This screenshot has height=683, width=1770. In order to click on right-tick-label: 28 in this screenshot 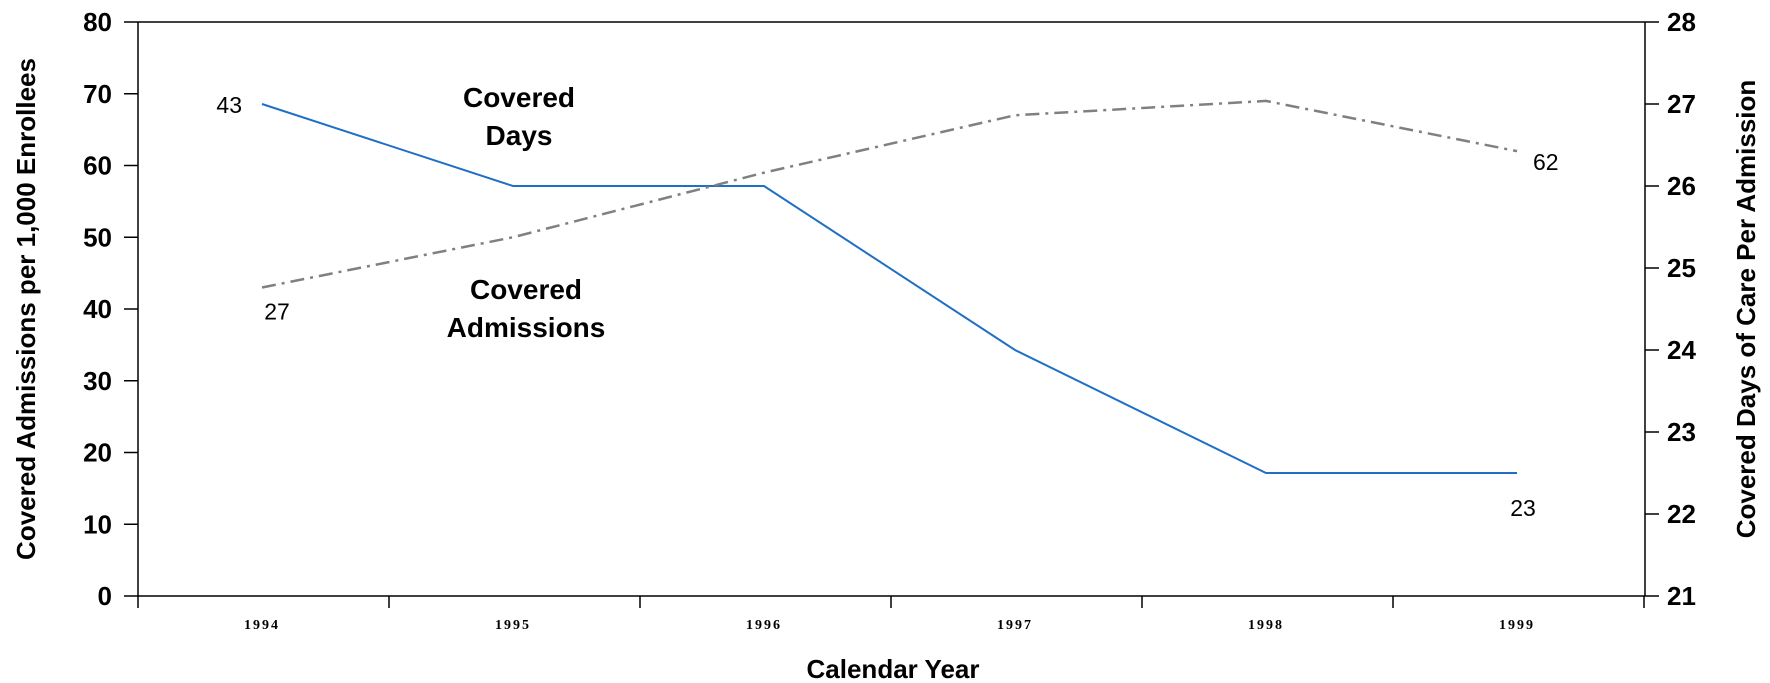, I will do `click(1681, 22)`.